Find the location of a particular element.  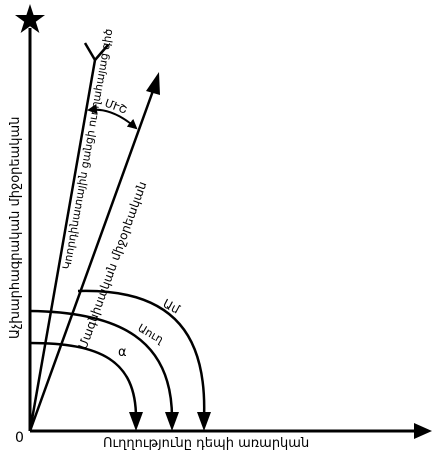

arc-middle-label: Աուղ is located at coordinates (151, 333).